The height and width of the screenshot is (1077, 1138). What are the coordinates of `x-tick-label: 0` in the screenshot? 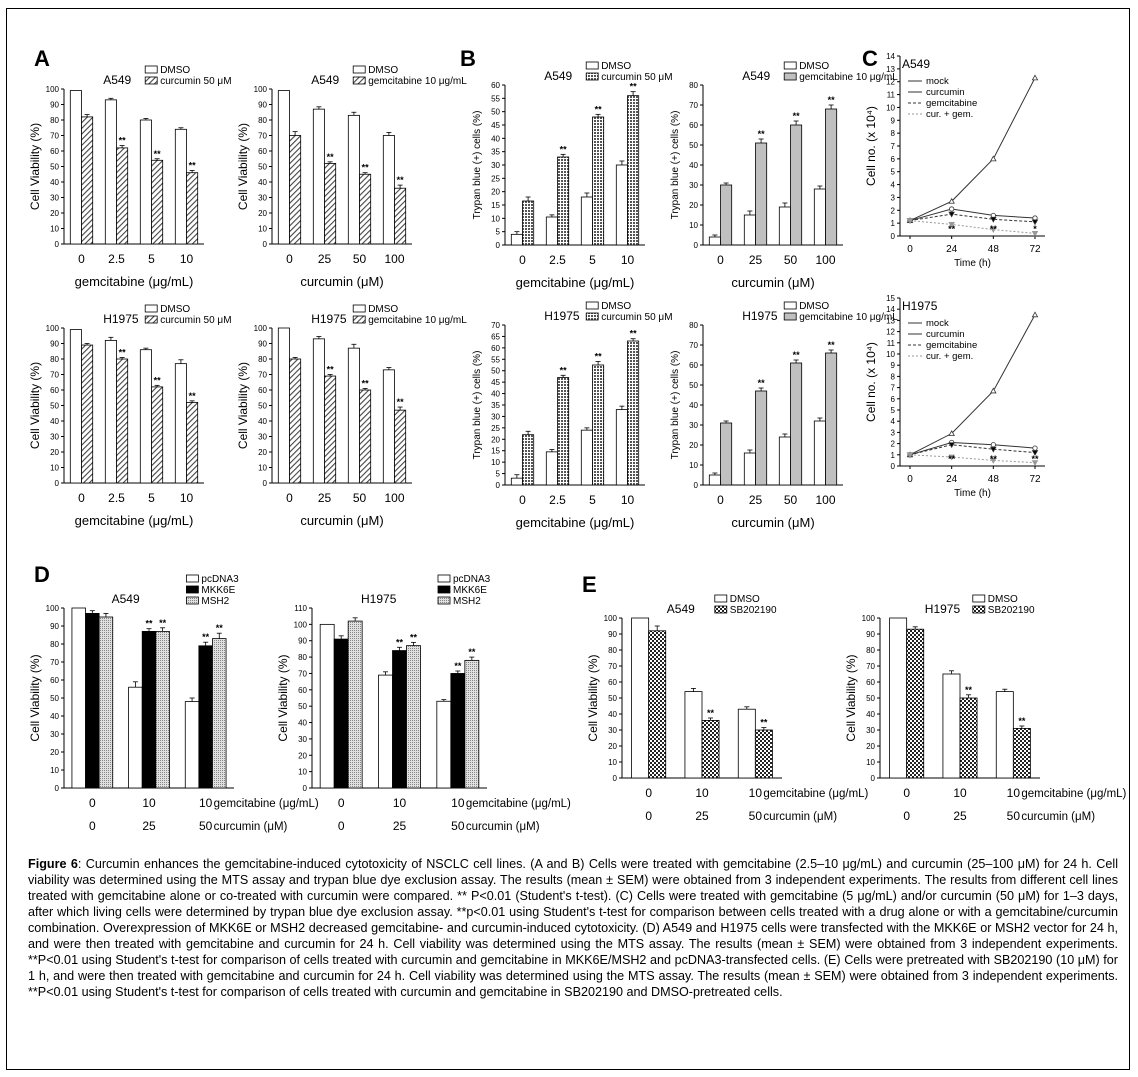 It's located at (341, 803).